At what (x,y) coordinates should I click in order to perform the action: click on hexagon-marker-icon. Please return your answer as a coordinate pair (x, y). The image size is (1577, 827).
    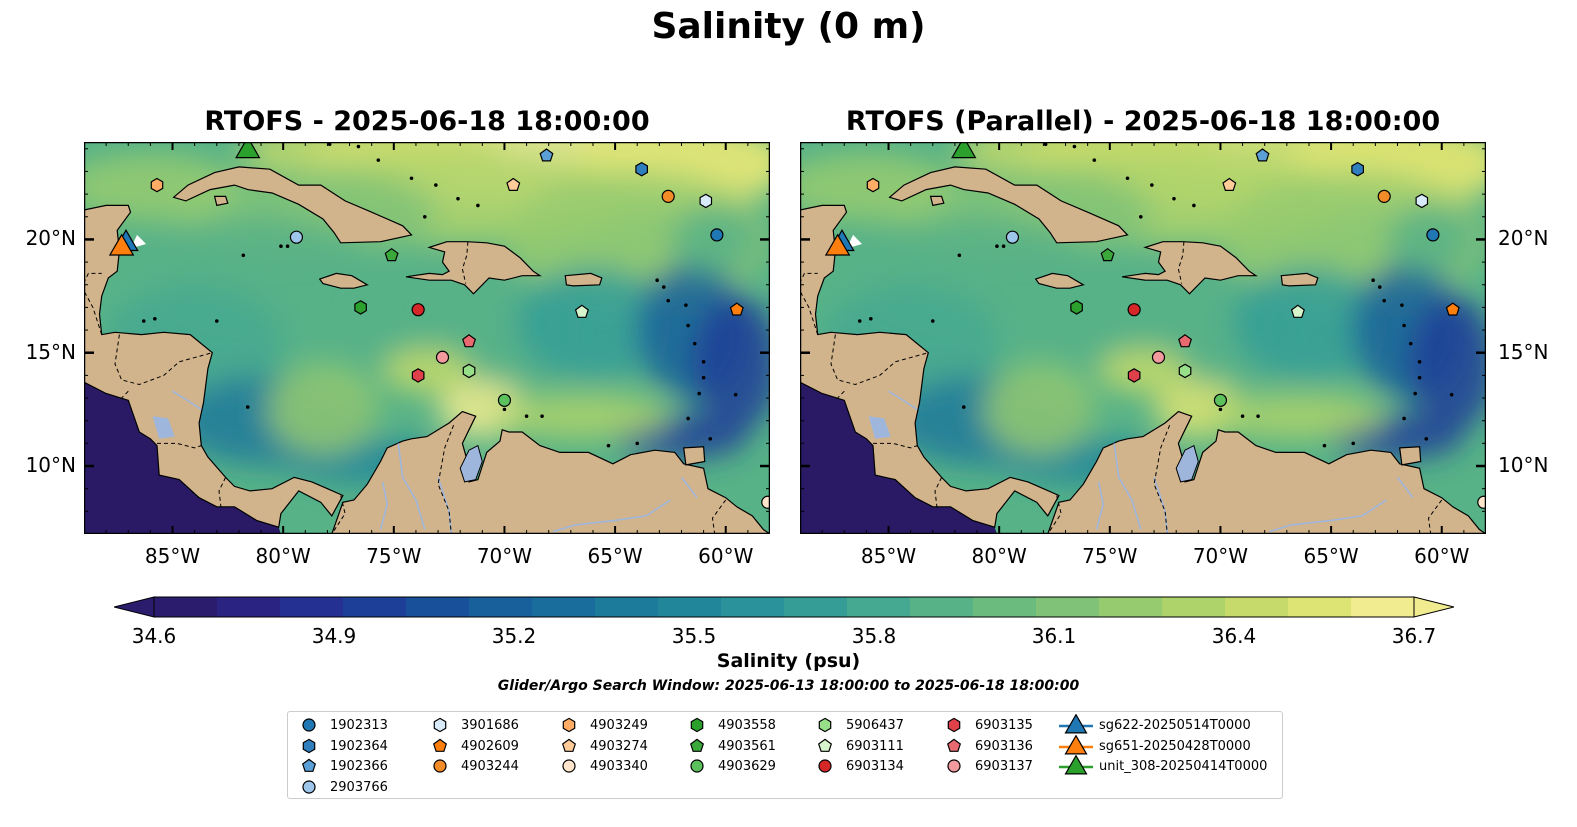
    Looking at the image, I should click on (440, 725).